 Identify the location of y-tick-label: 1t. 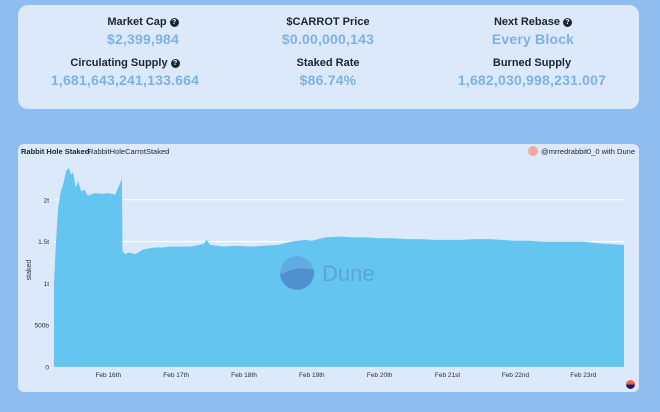
(47, 284).